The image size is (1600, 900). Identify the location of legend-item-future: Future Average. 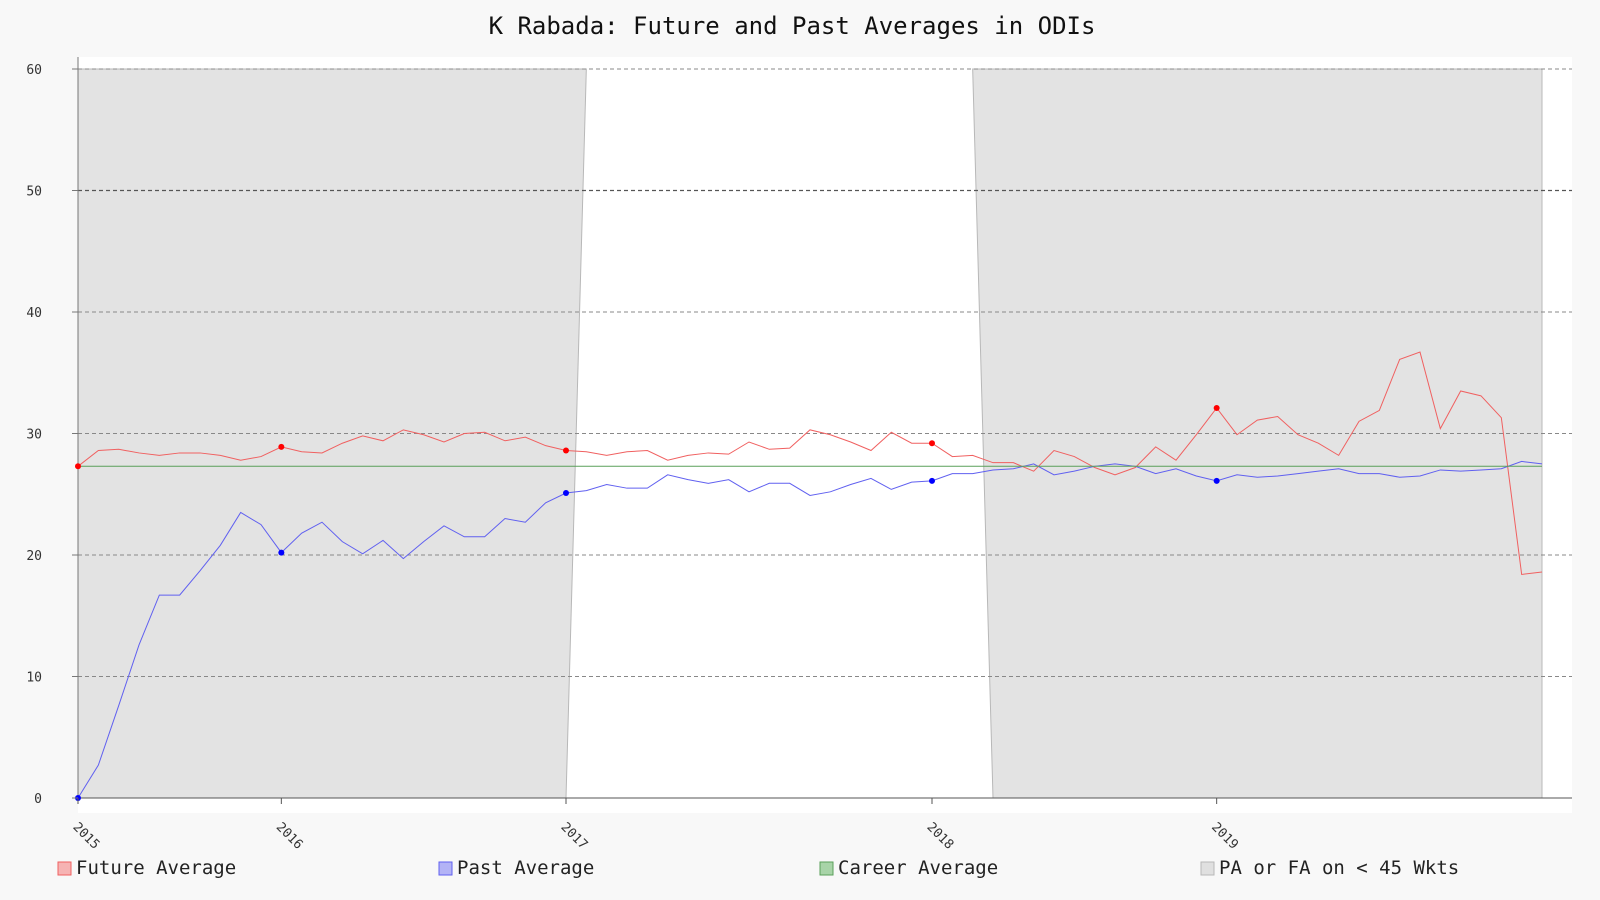
(146, 868).